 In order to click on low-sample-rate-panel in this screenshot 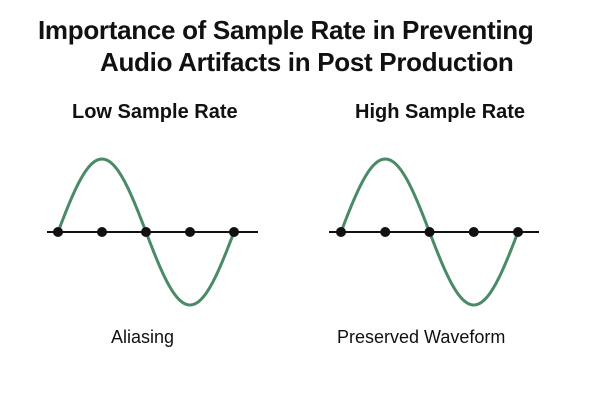, I will do `click(152, 232)`.